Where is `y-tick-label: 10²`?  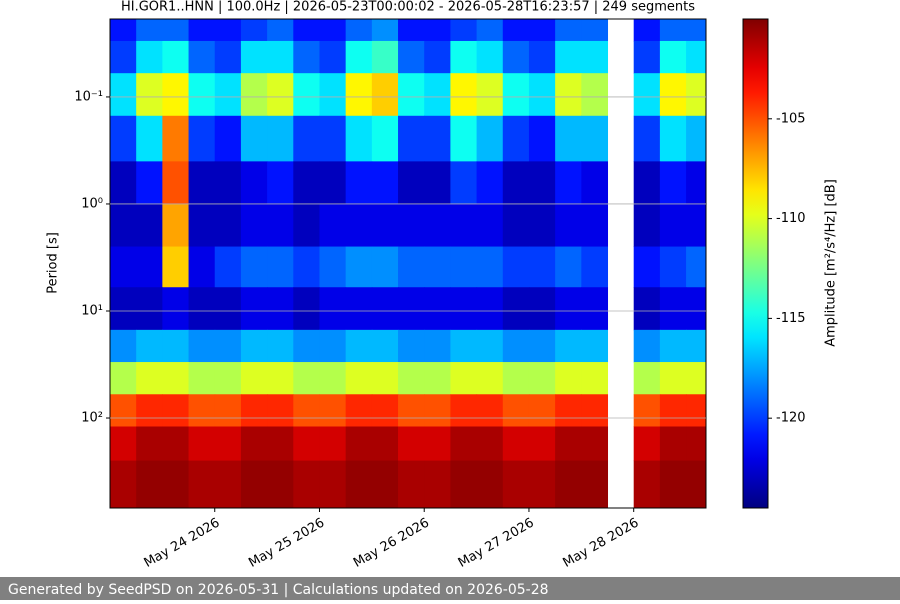
y-tick-label: 10² is located at coordinates (92, 418).